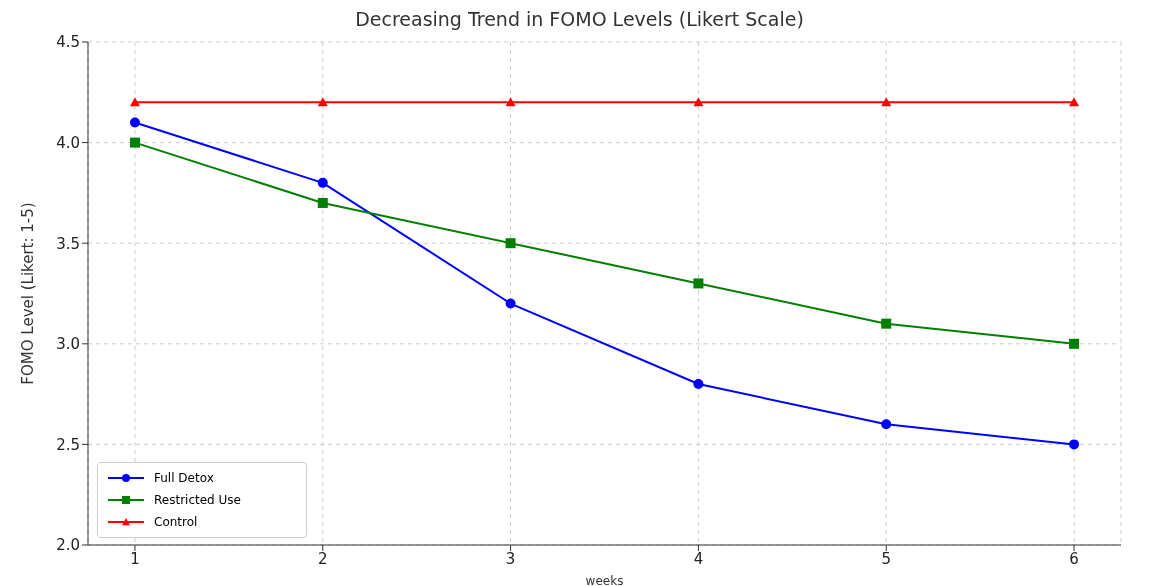  I want to click on y-tick-label: 2.0, so click(68, 545).